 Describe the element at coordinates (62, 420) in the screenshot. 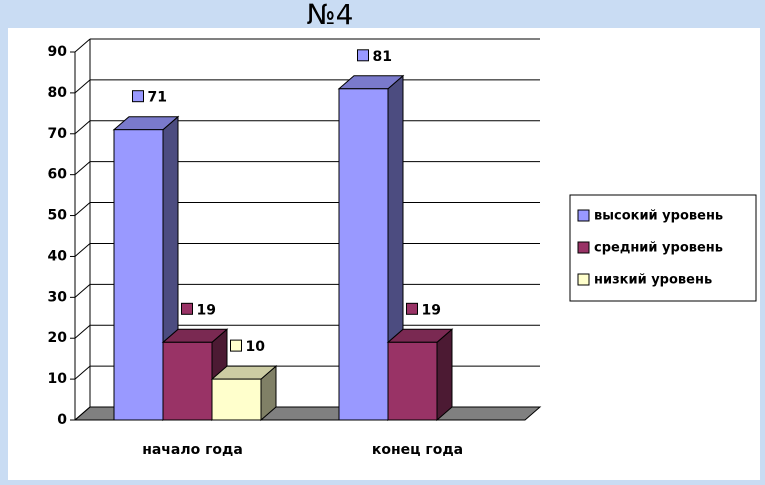

I see `y-tick-label: 0` at that location.